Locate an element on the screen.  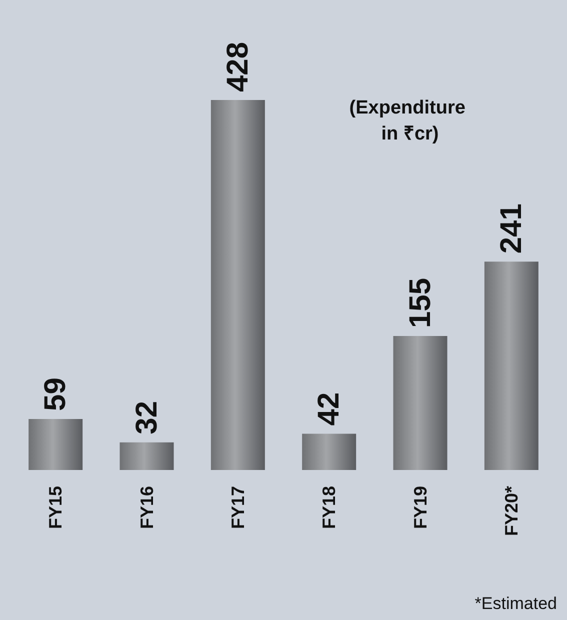
x-tick-label: FY19 is located at coordinates (420, 508).